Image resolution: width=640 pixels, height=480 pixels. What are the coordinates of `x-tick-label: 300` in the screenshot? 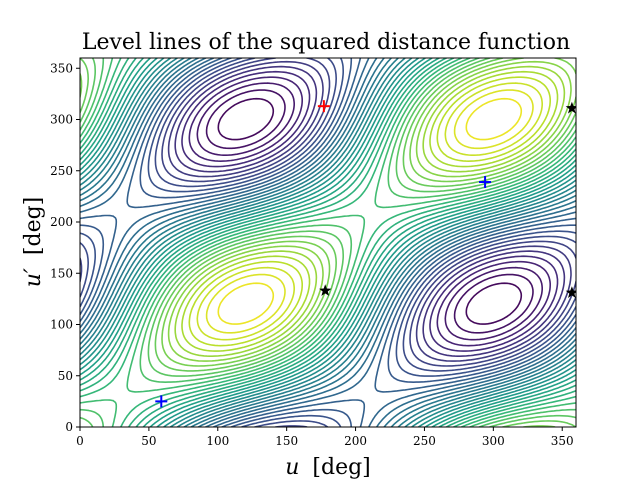 It's located at (493, 441).